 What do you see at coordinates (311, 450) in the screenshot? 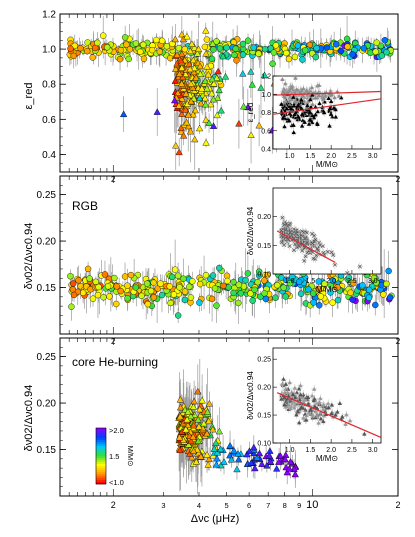
I see `inset-x-tick-label: 1.5` at bounding box center [311, 450].